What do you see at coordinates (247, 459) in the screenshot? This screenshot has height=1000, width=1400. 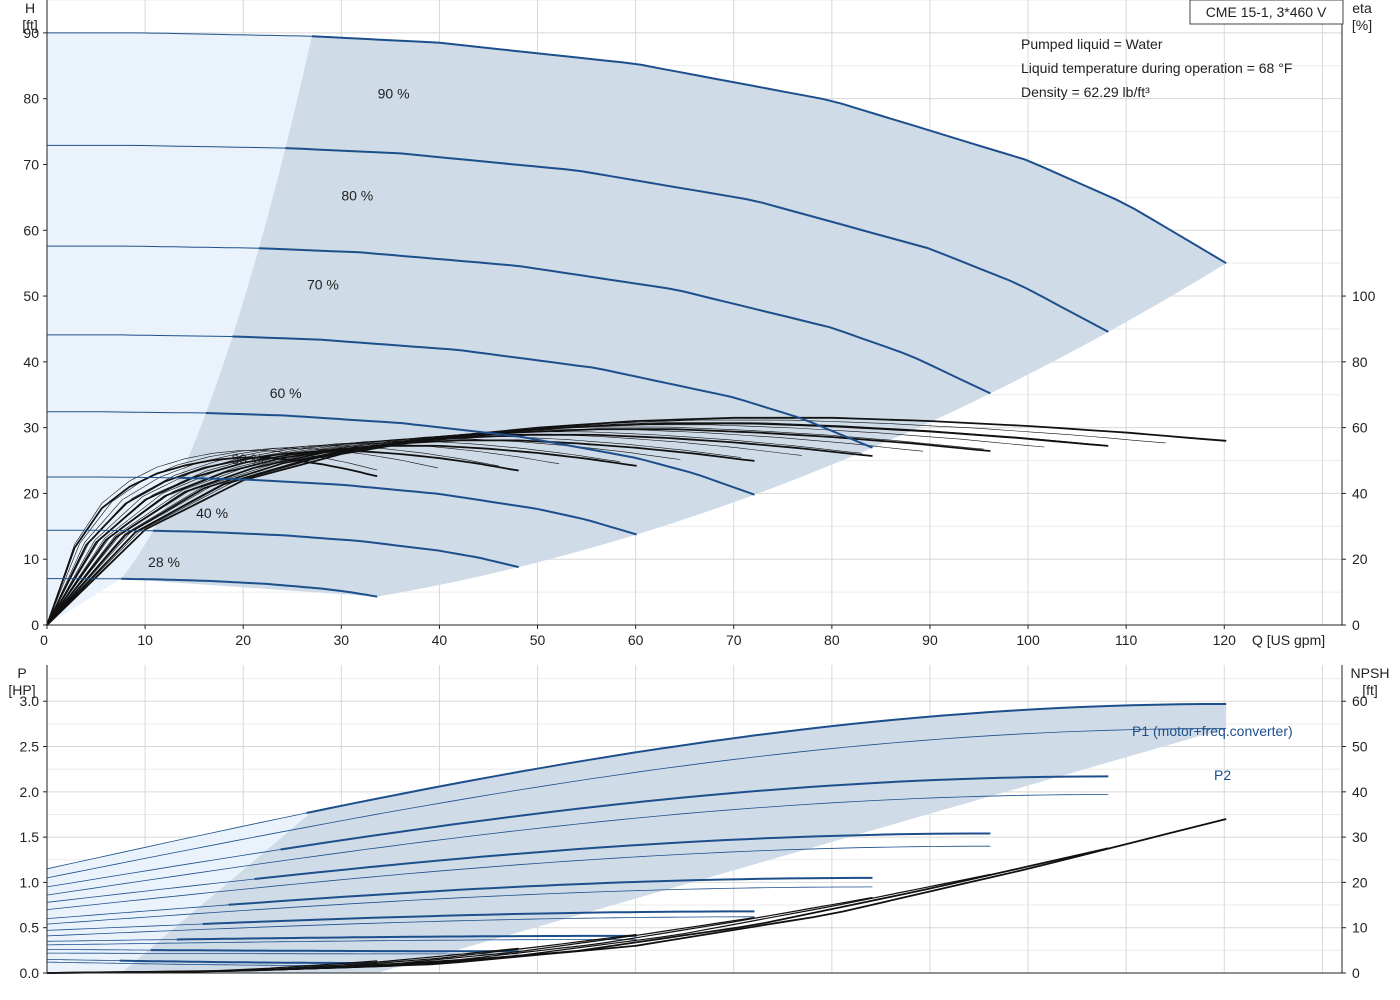 I see `speed-label: 50 %` at bounding box center [247, 459].